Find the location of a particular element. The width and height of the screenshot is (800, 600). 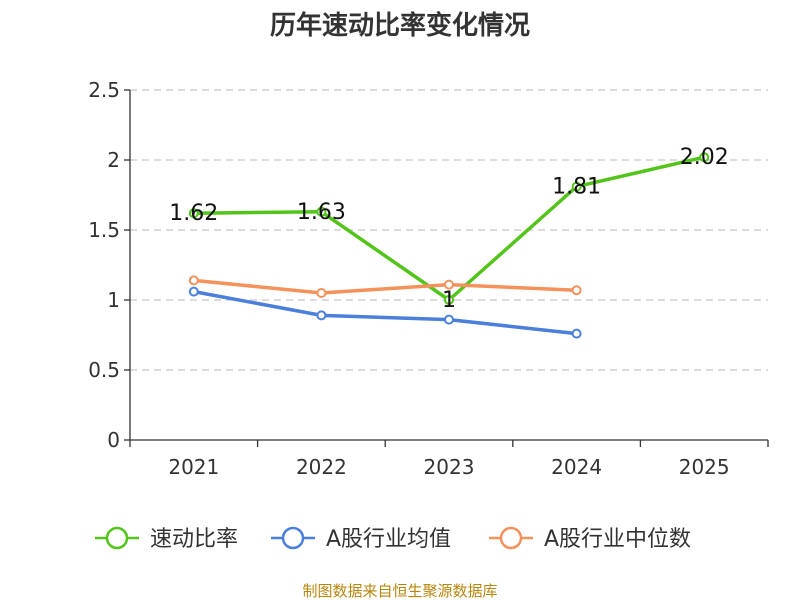

y-tick-label-2: 1 is located at coordinates (113, 300).